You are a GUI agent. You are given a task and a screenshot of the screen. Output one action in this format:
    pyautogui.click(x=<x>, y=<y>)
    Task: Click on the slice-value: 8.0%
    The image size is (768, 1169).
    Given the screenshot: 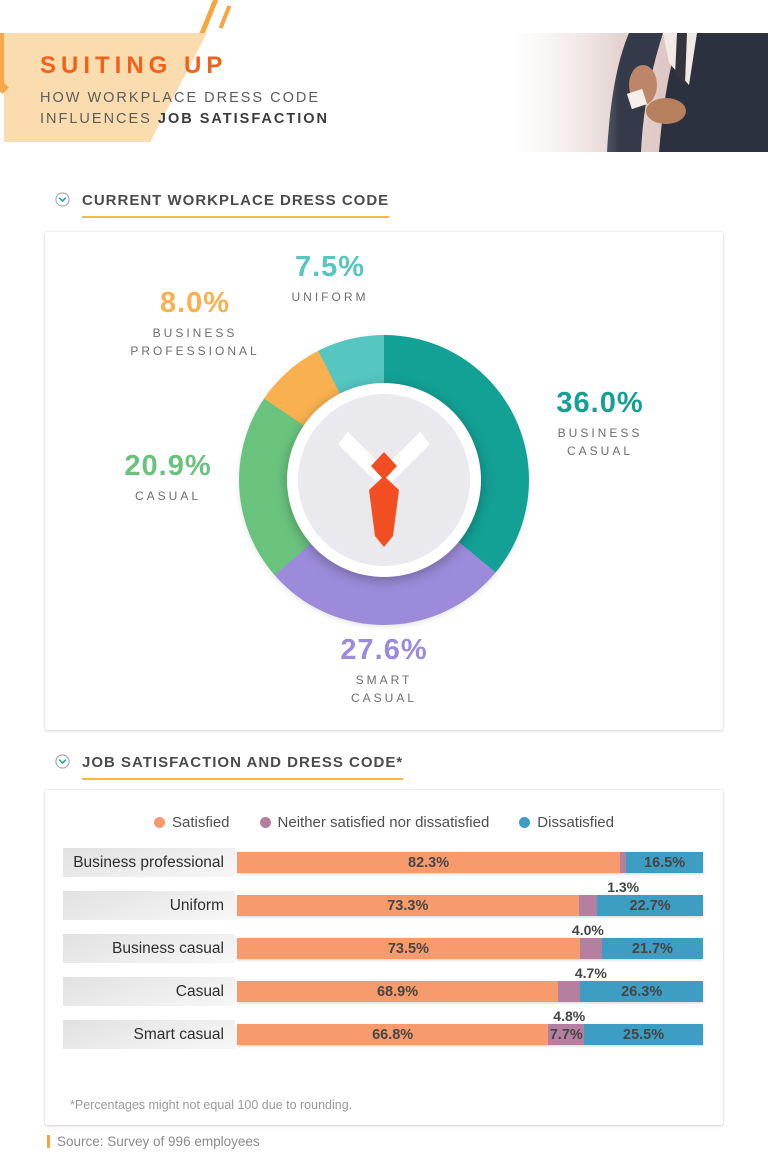 What is the action you would take?
    pyautogui.click(x=195, y=303)
    